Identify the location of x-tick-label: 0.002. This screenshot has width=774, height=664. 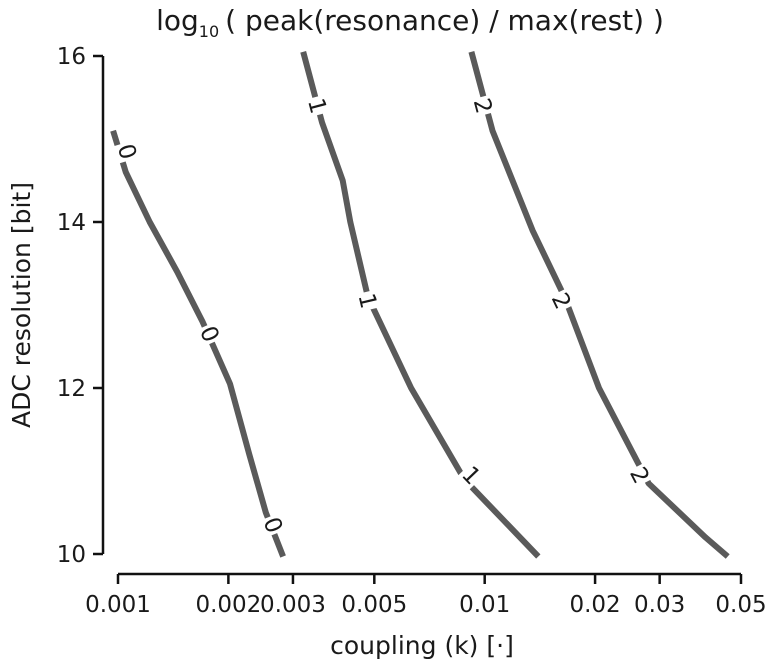
(228, 605).